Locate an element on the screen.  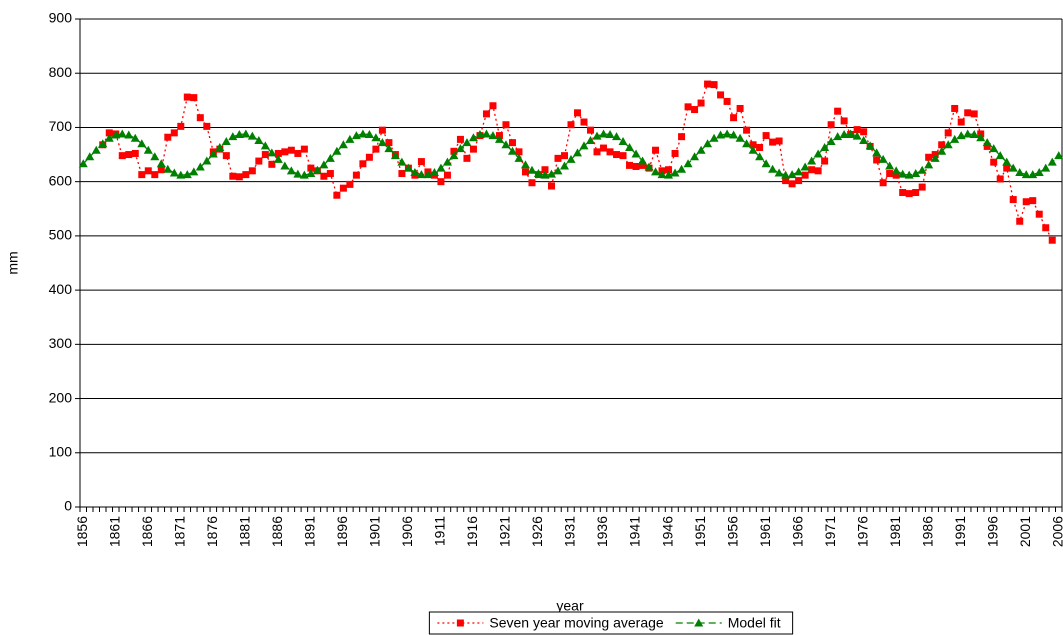
x-tick-label: 1991 is located at coordinates (960, 531).